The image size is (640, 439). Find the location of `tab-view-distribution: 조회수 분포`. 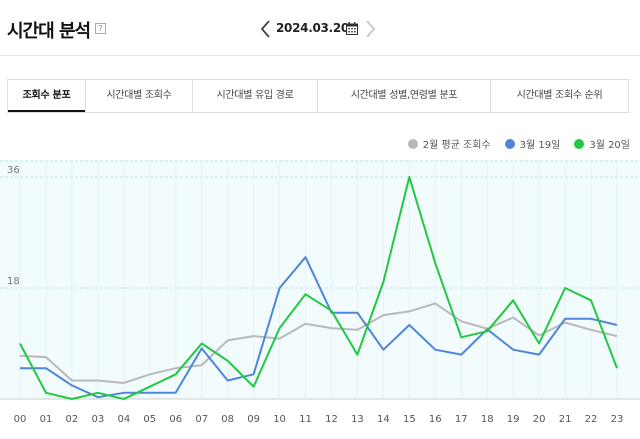

tab-view-distribution: 조회수 분포 is located at coordinates (46, 96).